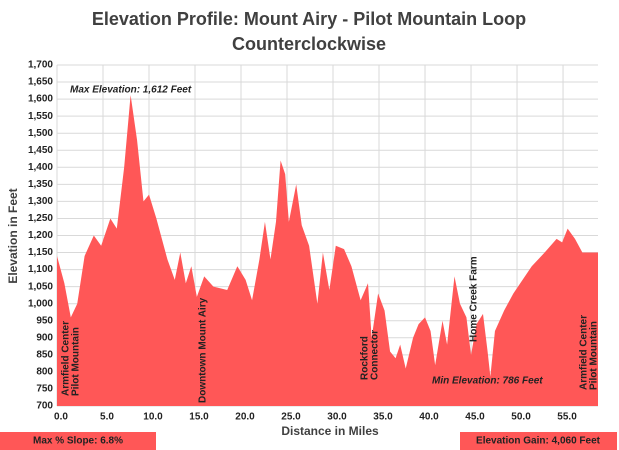 This screenshot has width=619, height=450. I want to click on y-tick-label: 1,400, so click(40, 167).